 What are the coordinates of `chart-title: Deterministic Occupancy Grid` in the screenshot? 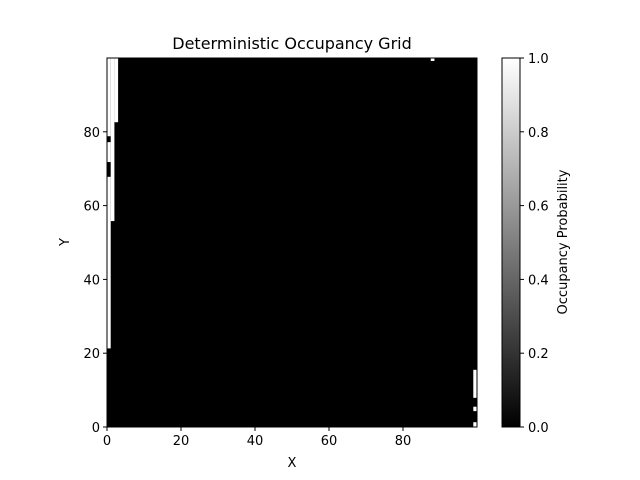 It's located at (292, 43).